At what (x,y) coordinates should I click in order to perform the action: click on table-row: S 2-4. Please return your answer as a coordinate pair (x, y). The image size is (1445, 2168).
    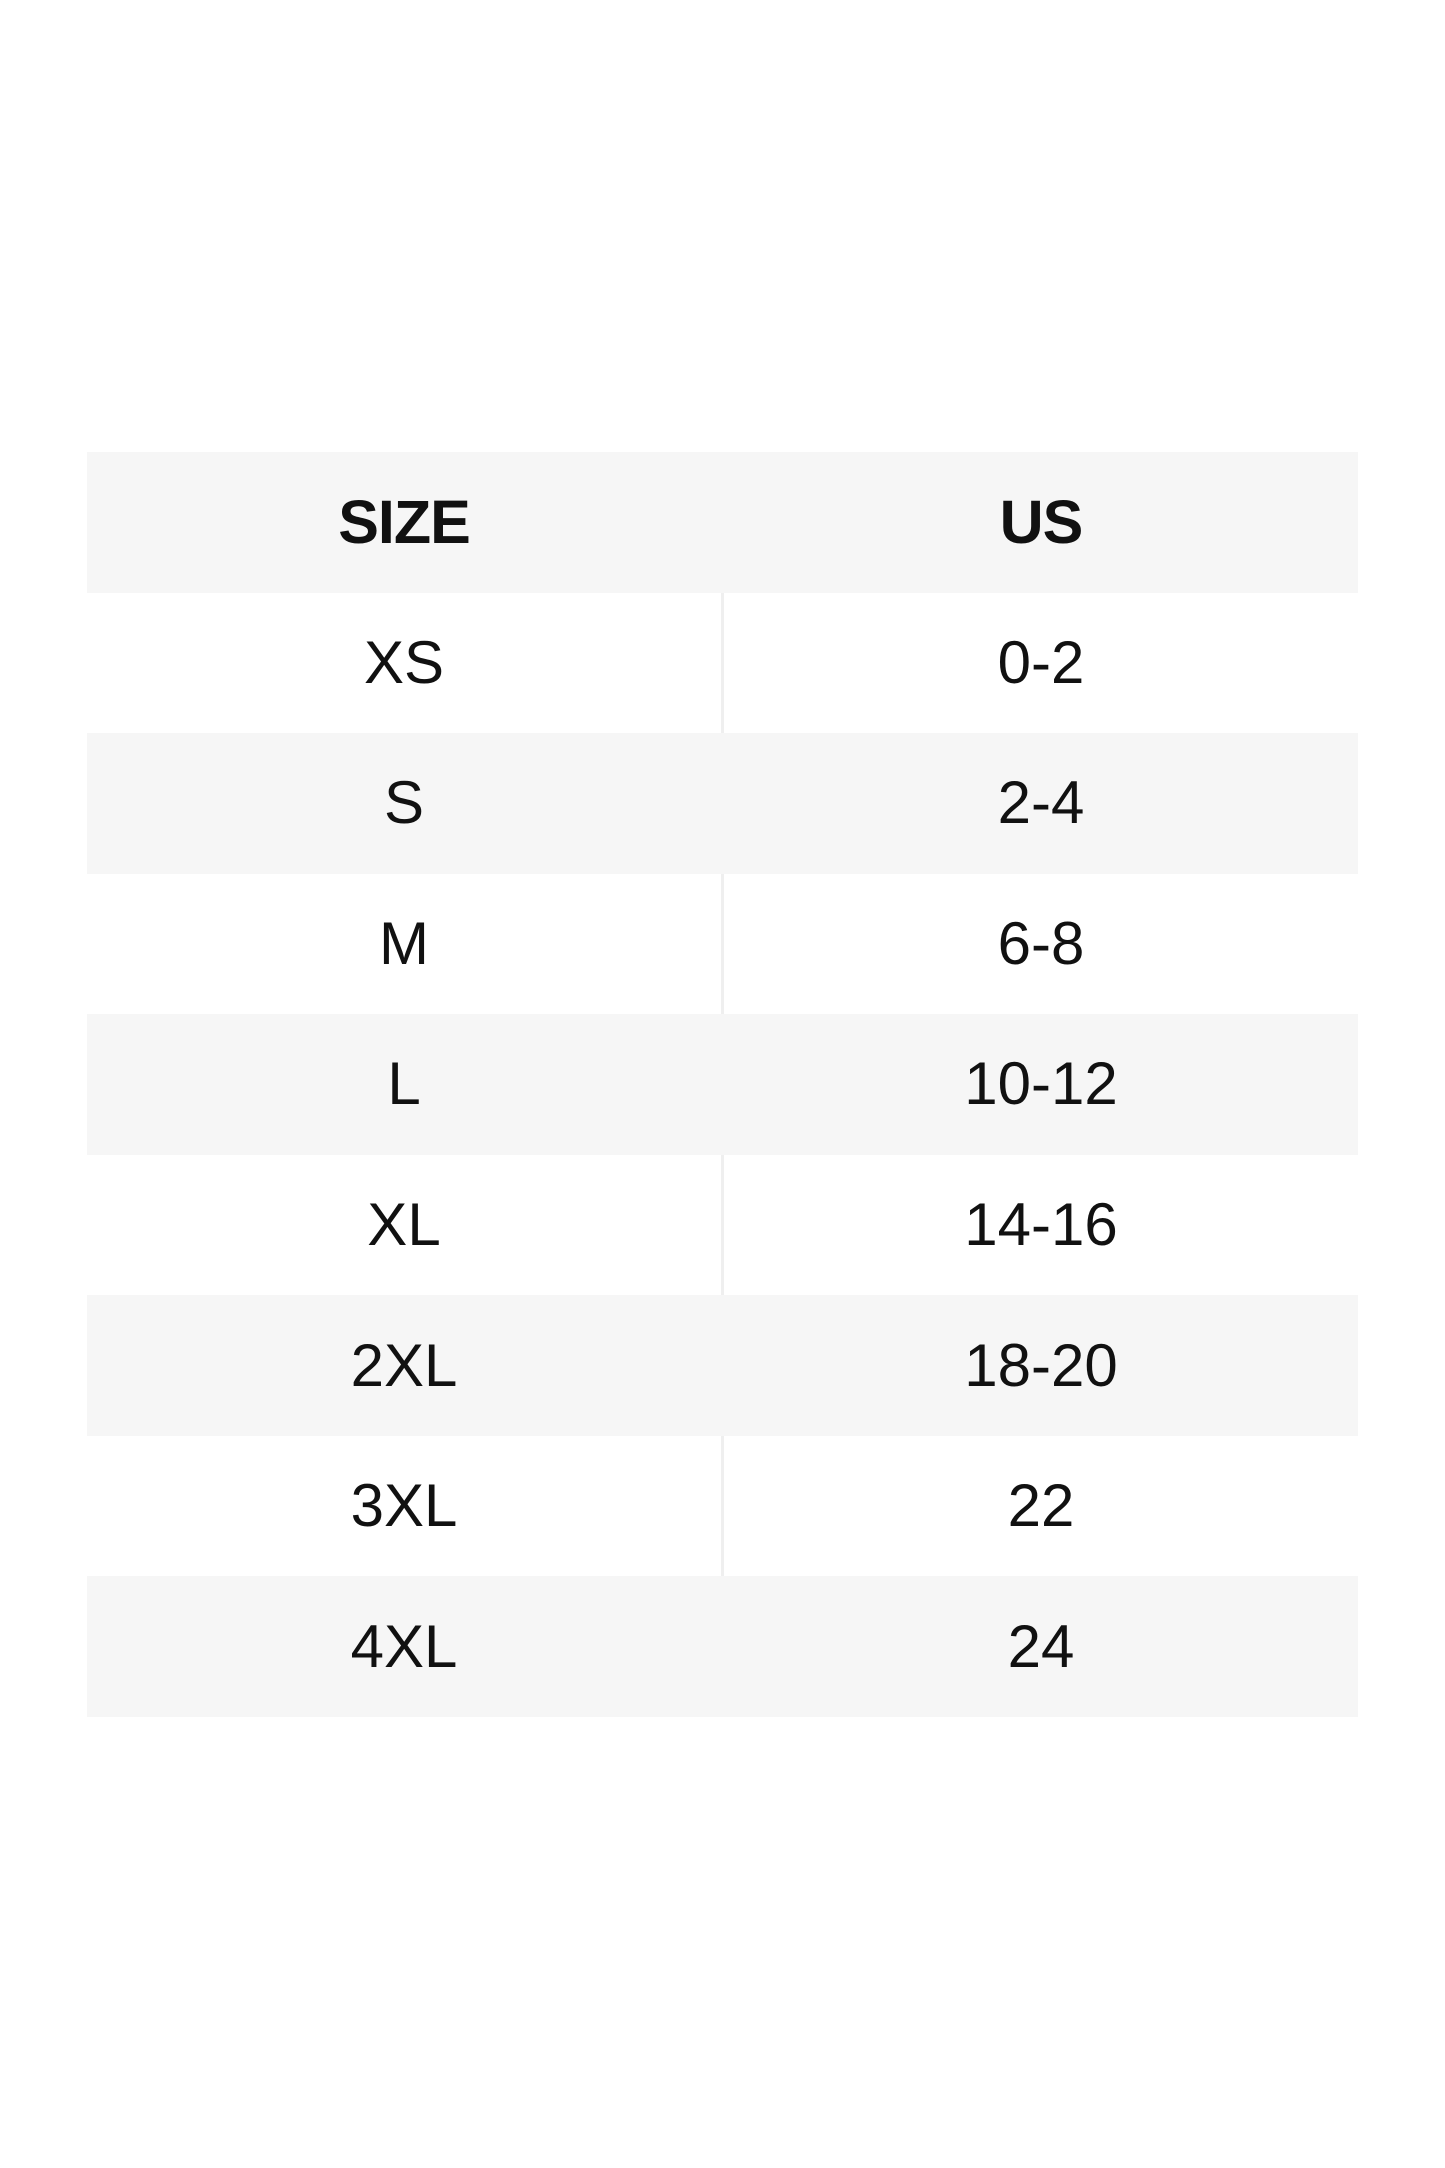
    Looking at the image, I should click on (722, 803).